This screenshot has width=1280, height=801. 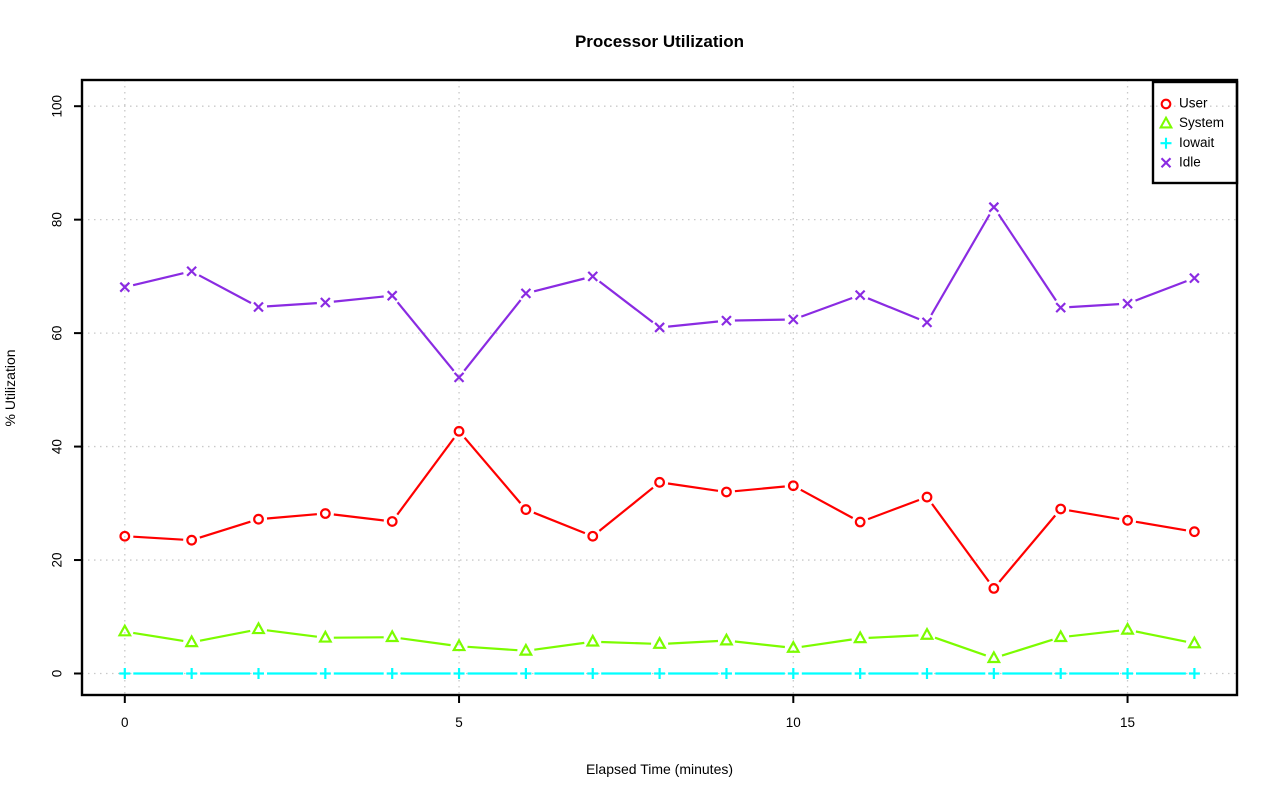 I want to click on y-tick-label: 20, so click(x=57, y=560).